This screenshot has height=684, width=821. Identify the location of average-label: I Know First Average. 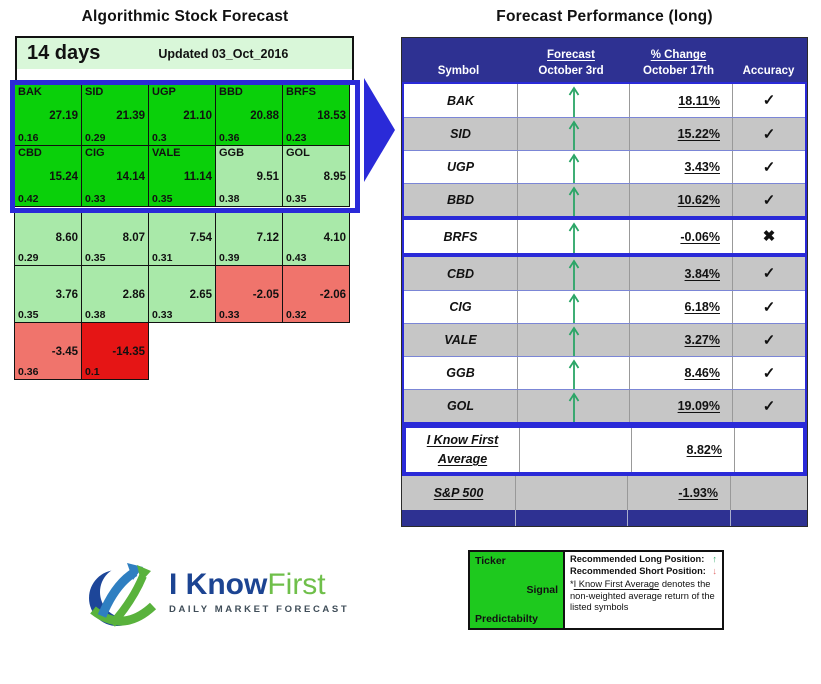
(462, 449).